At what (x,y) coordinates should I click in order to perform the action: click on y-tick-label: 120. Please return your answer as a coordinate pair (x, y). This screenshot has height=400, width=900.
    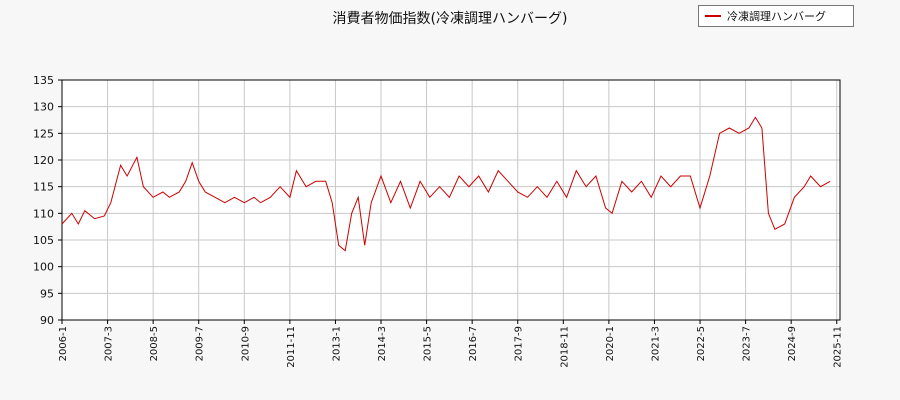
    Looking at the image, I should click on (43, 160).